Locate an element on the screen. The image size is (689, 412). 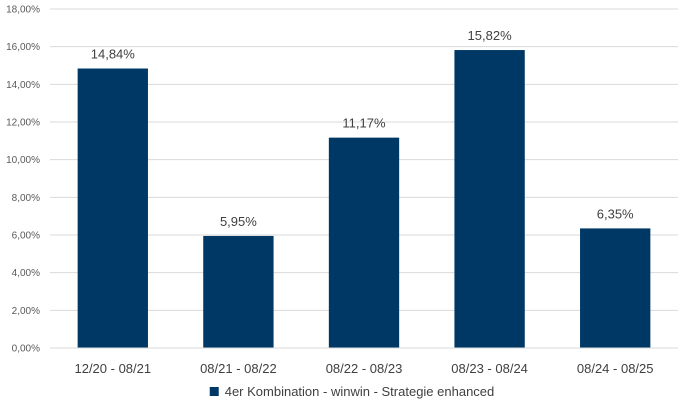
y-tick-label: 16,00% is located at coordinates (23, 47).